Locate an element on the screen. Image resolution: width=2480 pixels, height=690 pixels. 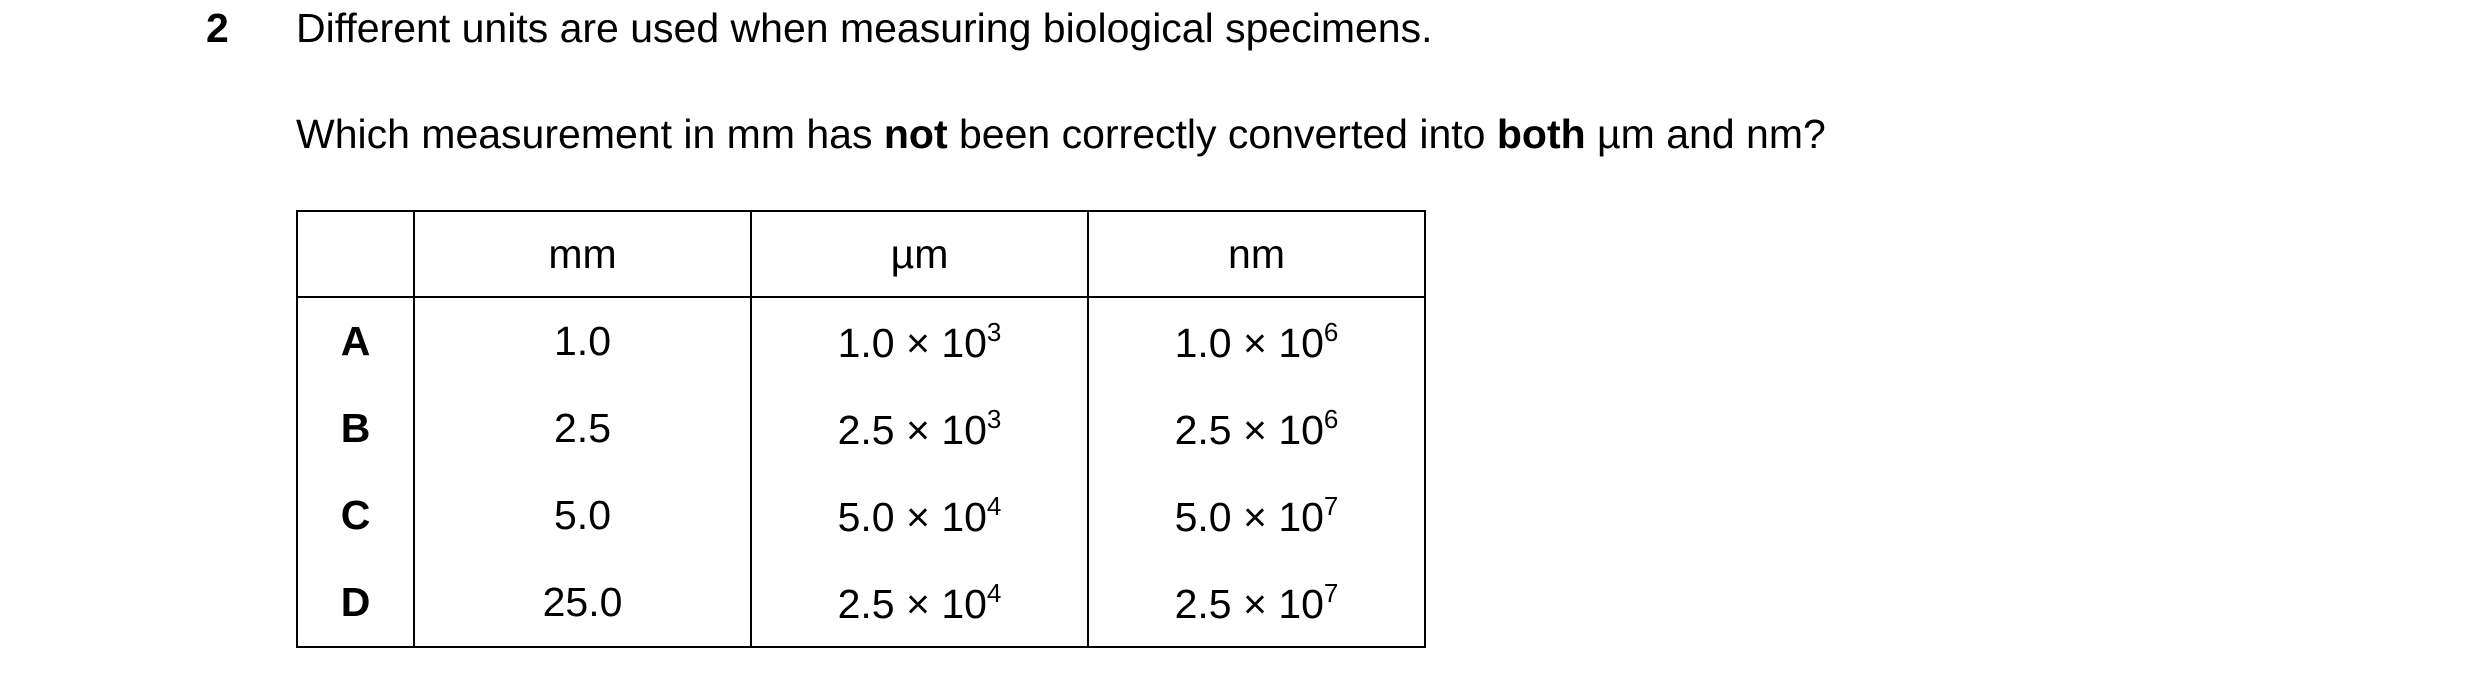
empty-cell is located at coordinates (355, 254).